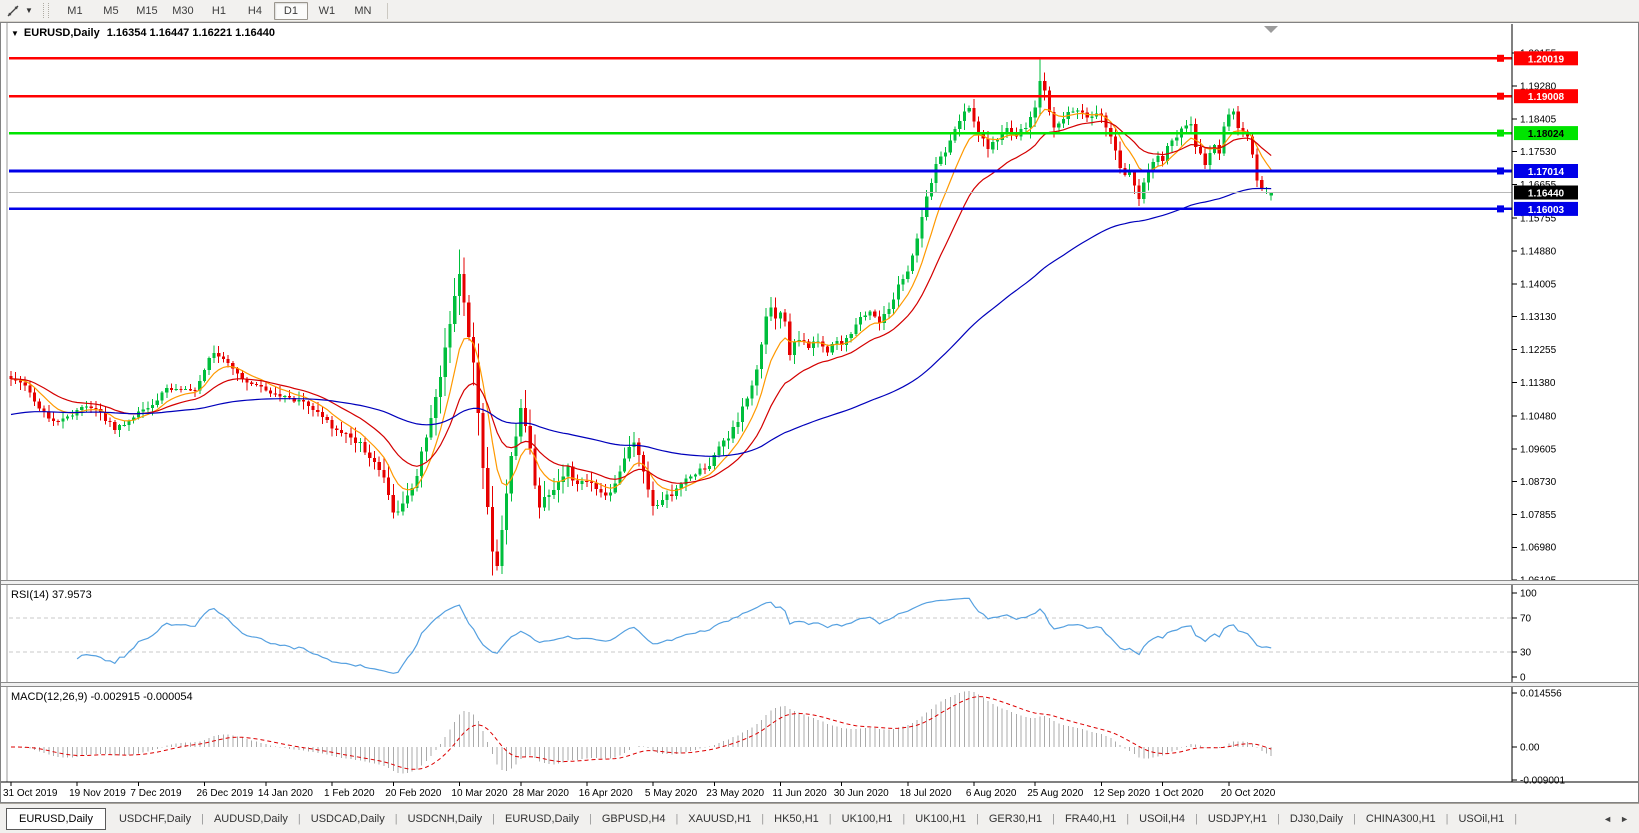 This screenshot has width=1639, height=833. Describe the element at coordinates (1538, 417) in the screenshot. I see `price-tick-label: 1.10480` at that location.